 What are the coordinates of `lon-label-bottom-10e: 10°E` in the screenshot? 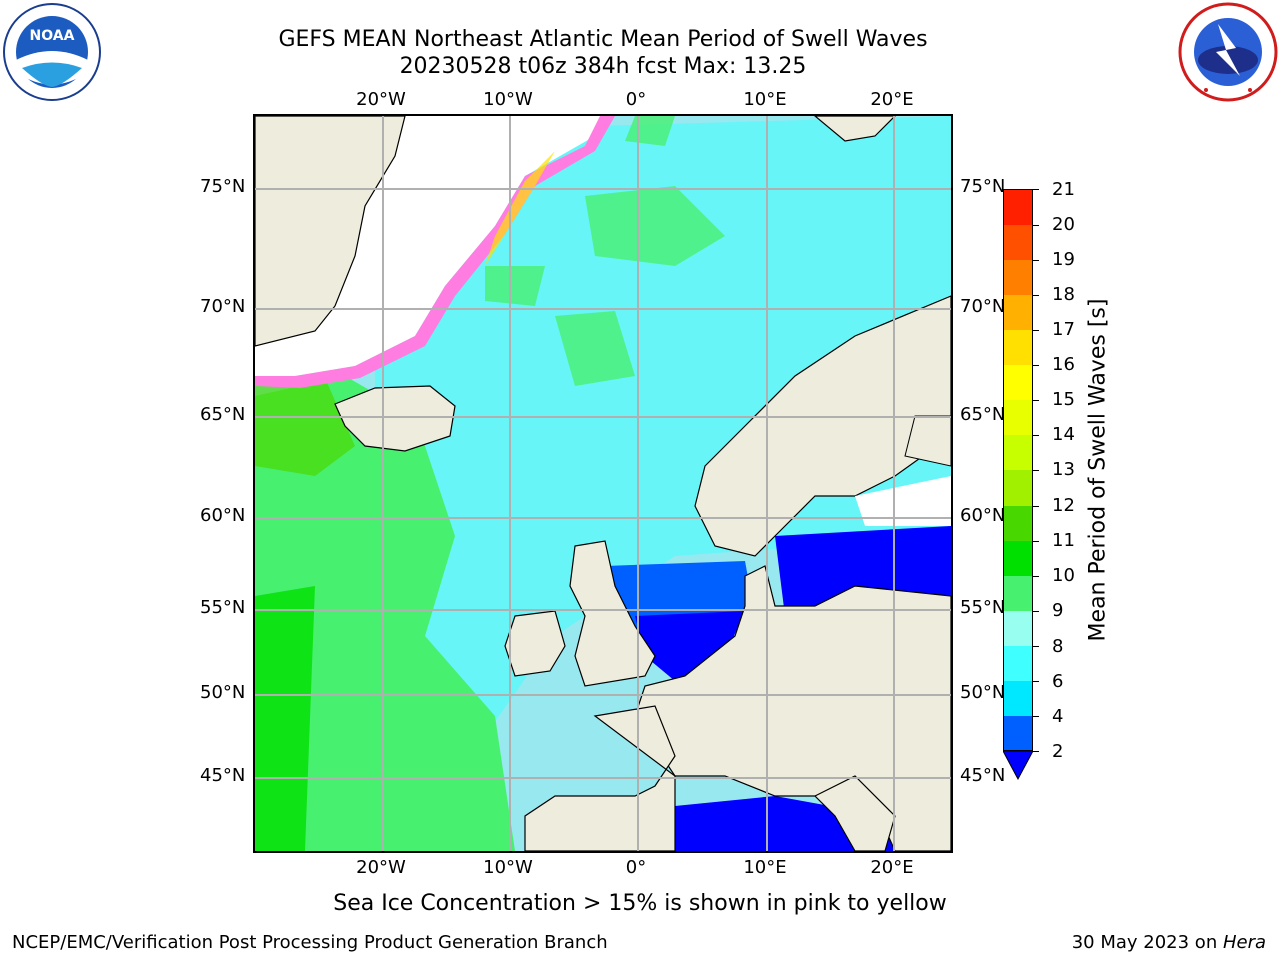 It's located at (765, 867).